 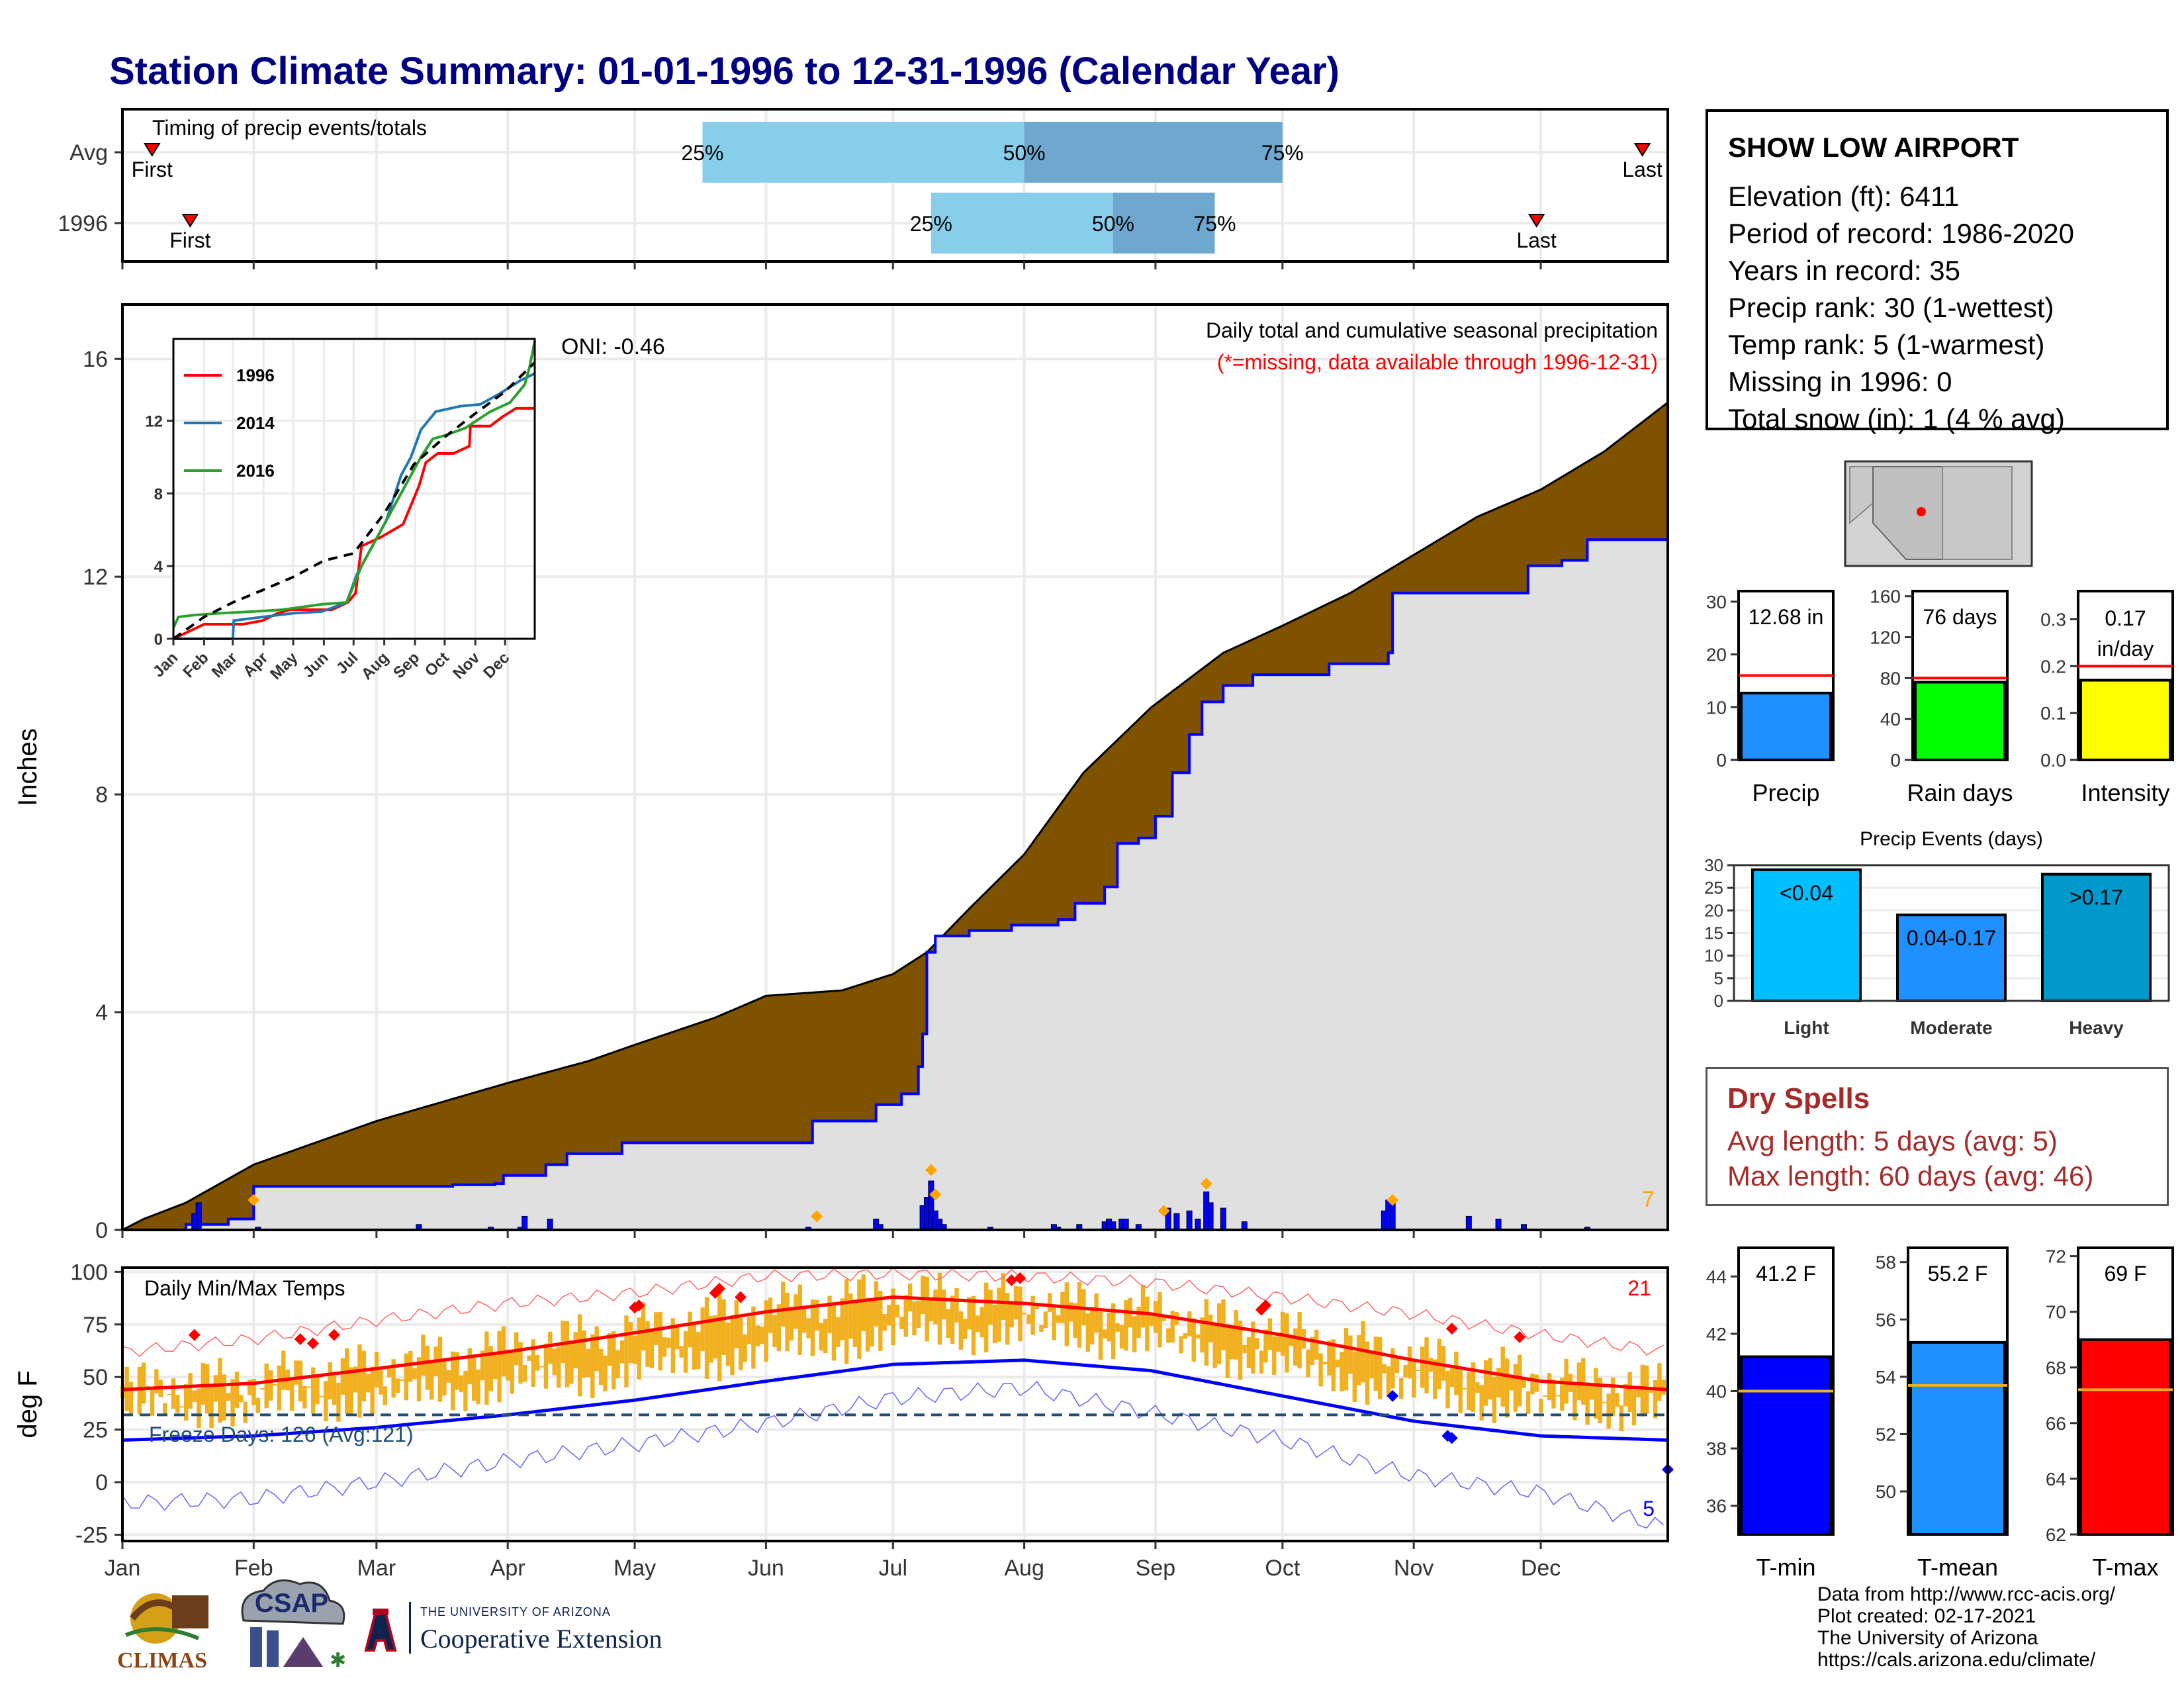 What do you see at coordinates (1901, 233) in the screenshot?
I see `station-period: Period of record: 1986-2020` at bounding box center [1901, 233].